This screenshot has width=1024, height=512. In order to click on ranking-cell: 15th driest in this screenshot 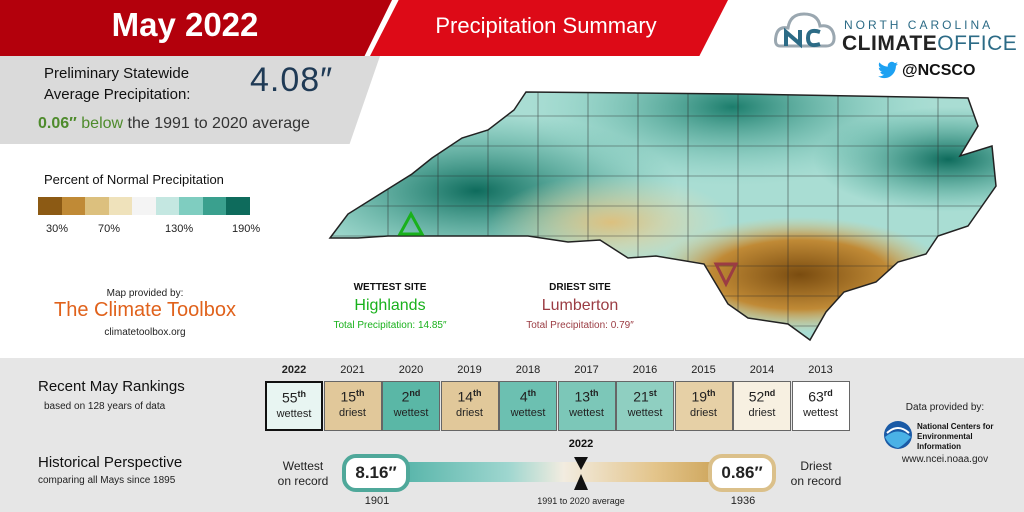, I will do `click(352, 406)`.